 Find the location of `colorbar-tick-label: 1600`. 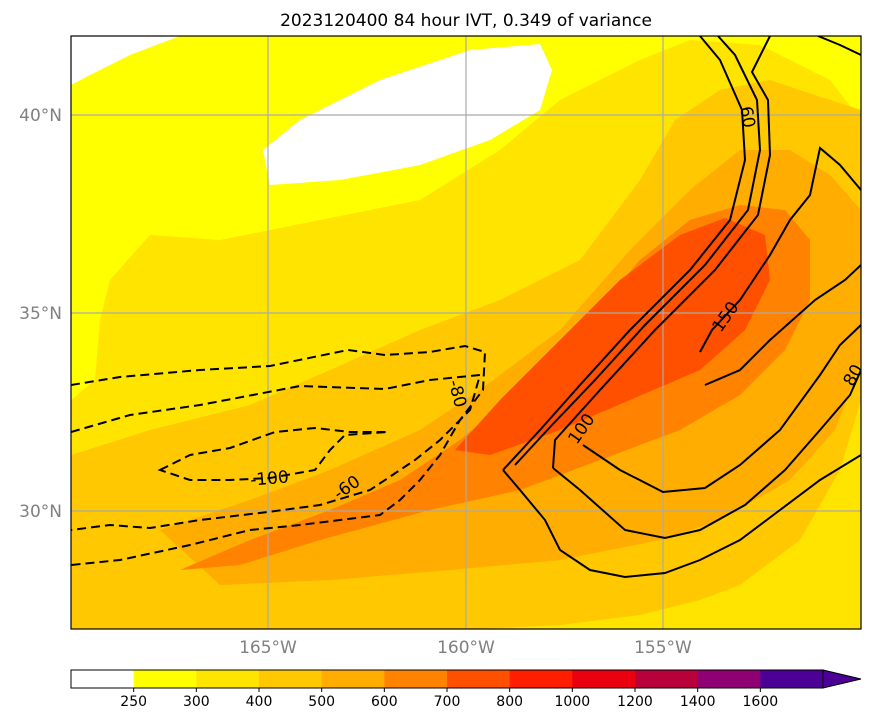

colorbar-tick-label: 1600 is located at coordinates (761, 702).